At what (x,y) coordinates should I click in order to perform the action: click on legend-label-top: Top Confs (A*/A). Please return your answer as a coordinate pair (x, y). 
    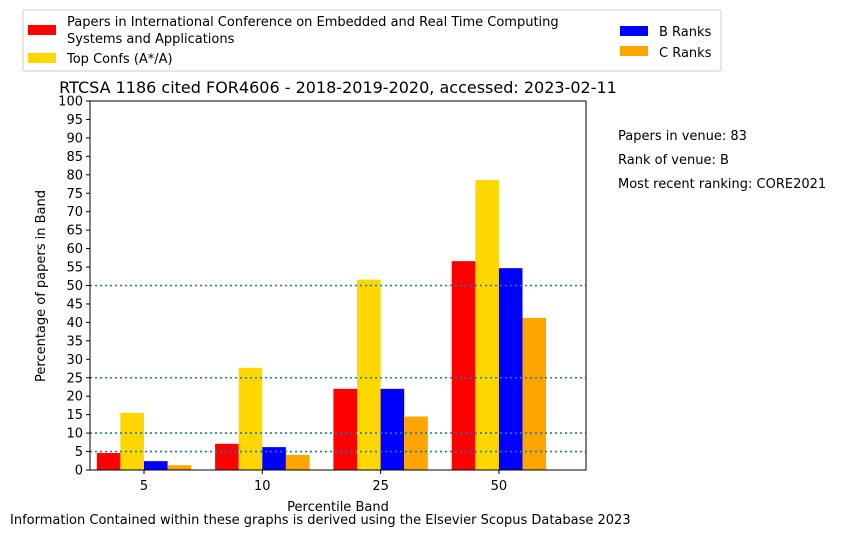
    Looking at the image, I should click on (119, 59).